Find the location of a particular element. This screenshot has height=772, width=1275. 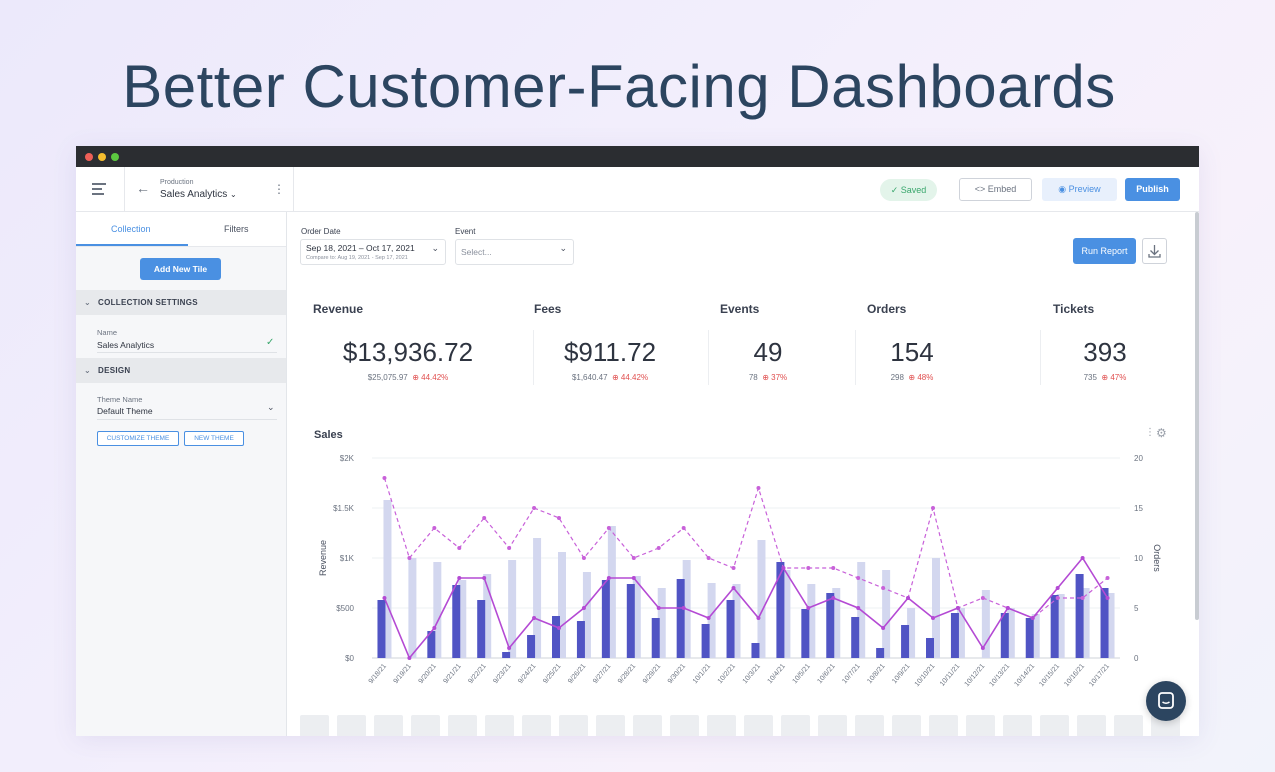

x-tick-label: 9/26/21 is located at coordinates (577, 674).